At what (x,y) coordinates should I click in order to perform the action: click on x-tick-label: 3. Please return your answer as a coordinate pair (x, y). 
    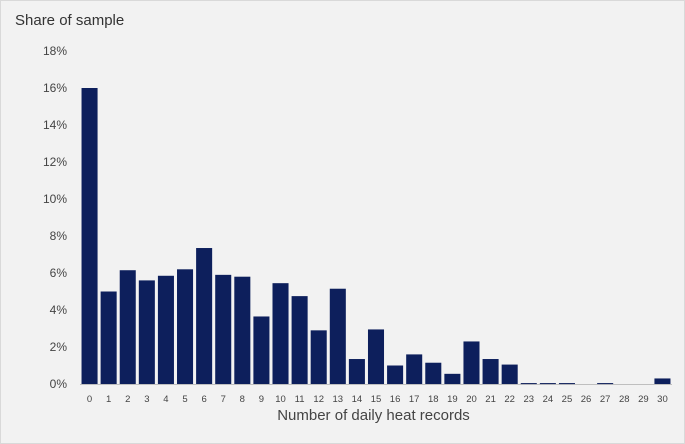
    Looking at the image, I should click on (146, 399).